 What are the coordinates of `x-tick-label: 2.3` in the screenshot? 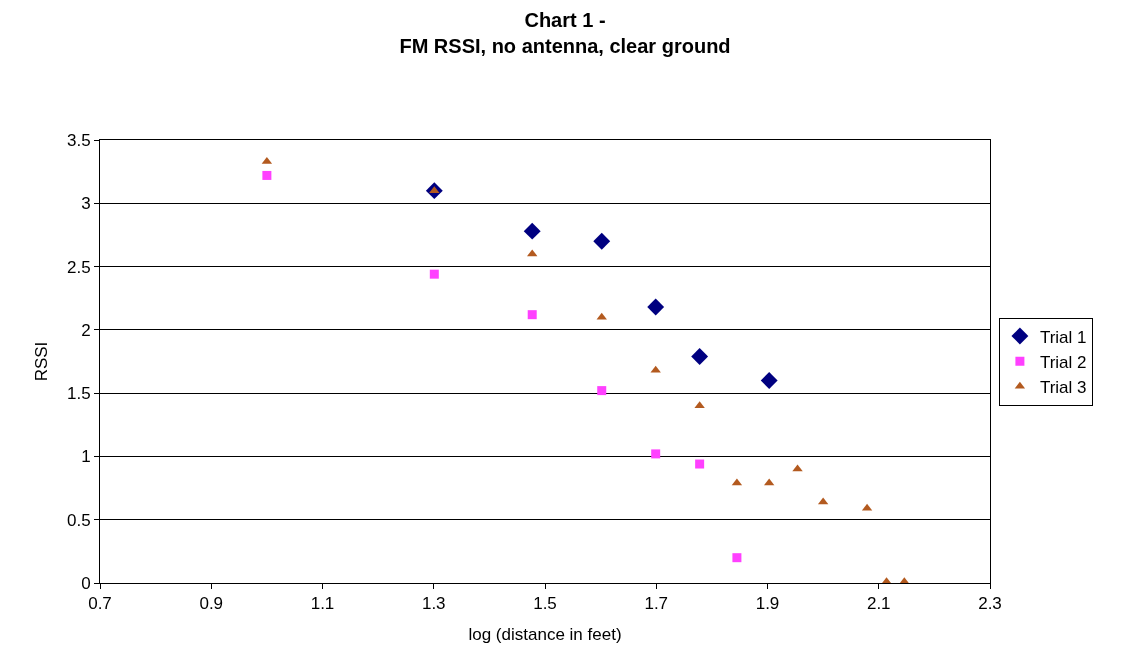 It's located at (990, 604).